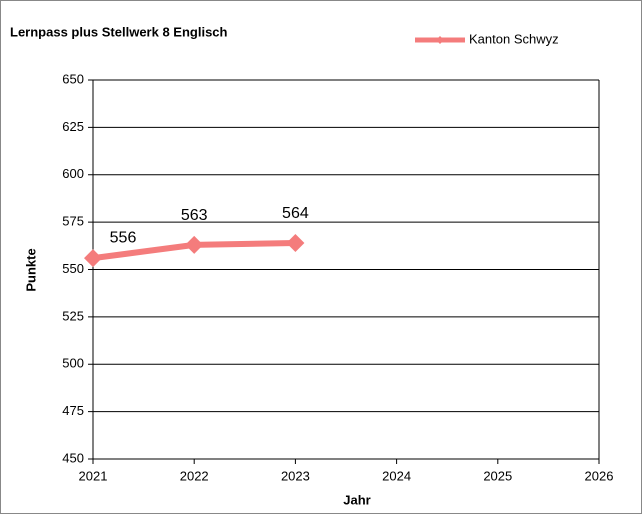  Describe the element at coordinates (73, 268) in the screenshot. I see `y-tick-label: 550` at that location.